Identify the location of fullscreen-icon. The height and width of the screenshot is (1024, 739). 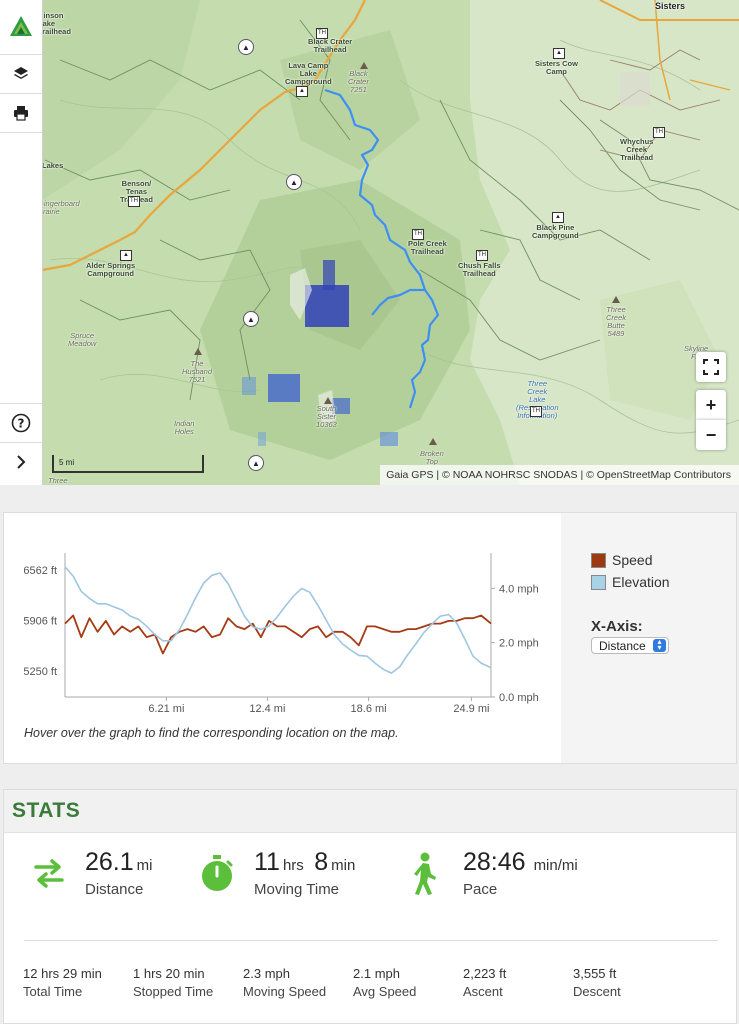
(711, 367).